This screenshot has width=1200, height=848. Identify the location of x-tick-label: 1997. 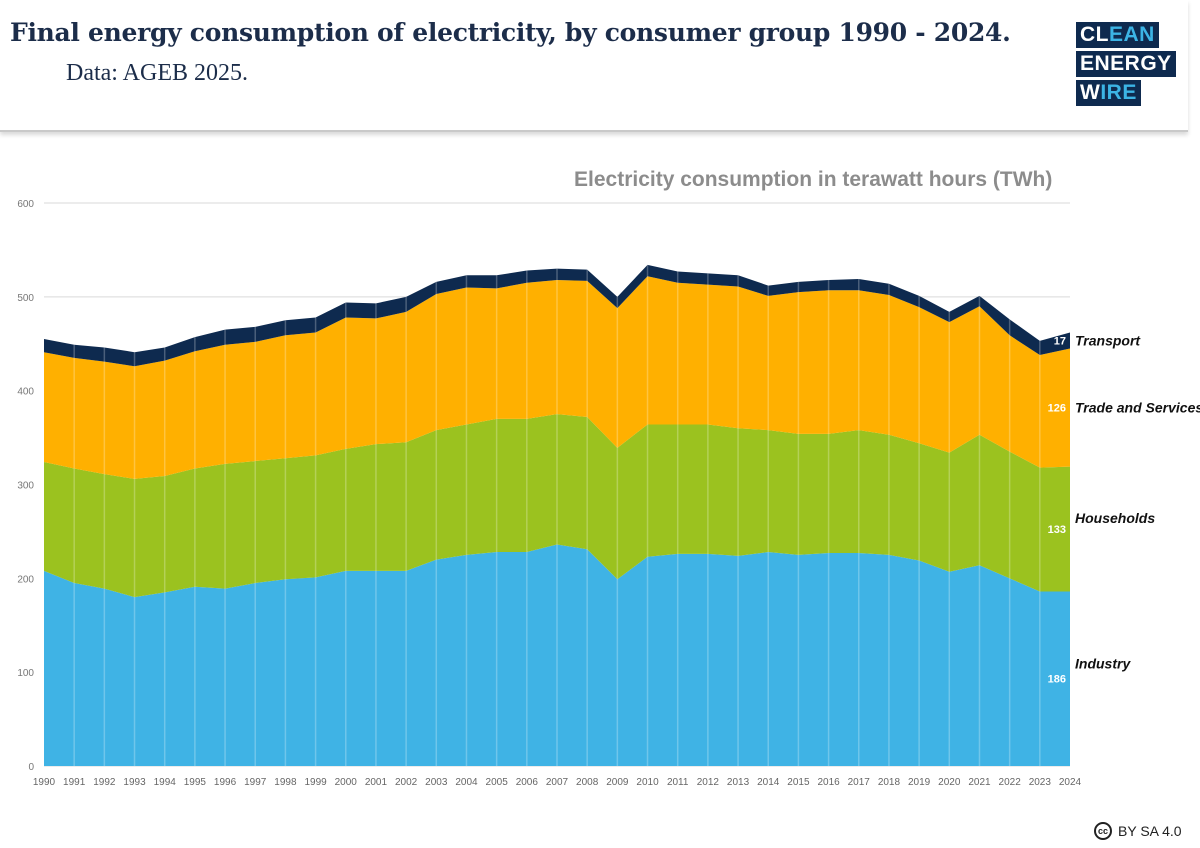
(255, 782).